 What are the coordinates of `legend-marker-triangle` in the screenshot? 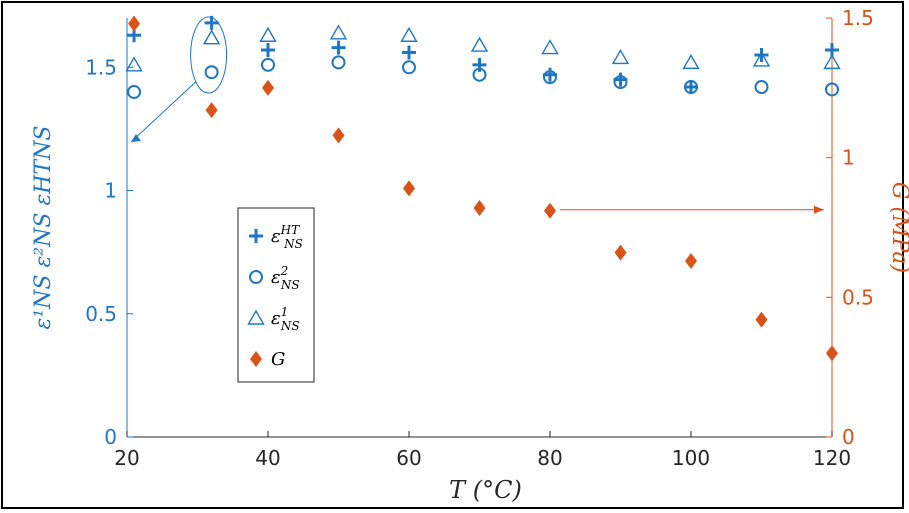 It's located at (256, 317).